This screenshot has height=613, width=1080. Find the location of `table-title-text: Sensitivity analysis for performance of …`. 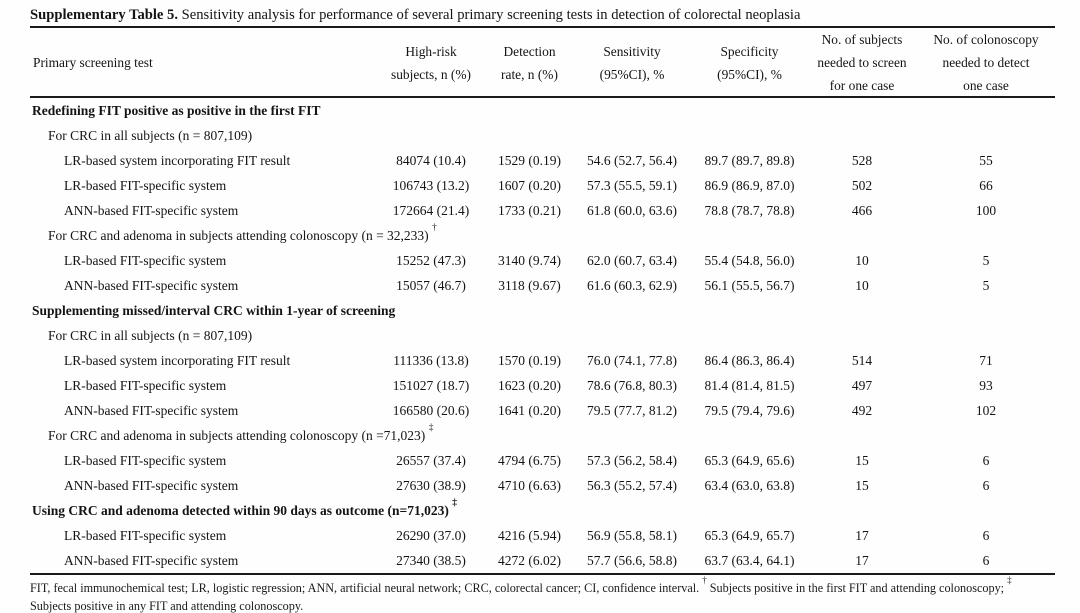

table-title-text: Sensitivity analysis for performance of … is located at coordinates (489, 15).